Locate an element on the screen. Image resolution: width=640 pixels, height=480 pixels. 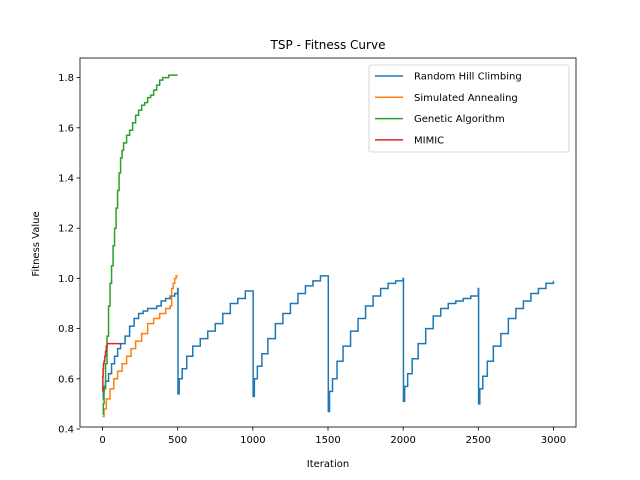
x-tick-label-0: 0 is located at coordinates (102, 440).